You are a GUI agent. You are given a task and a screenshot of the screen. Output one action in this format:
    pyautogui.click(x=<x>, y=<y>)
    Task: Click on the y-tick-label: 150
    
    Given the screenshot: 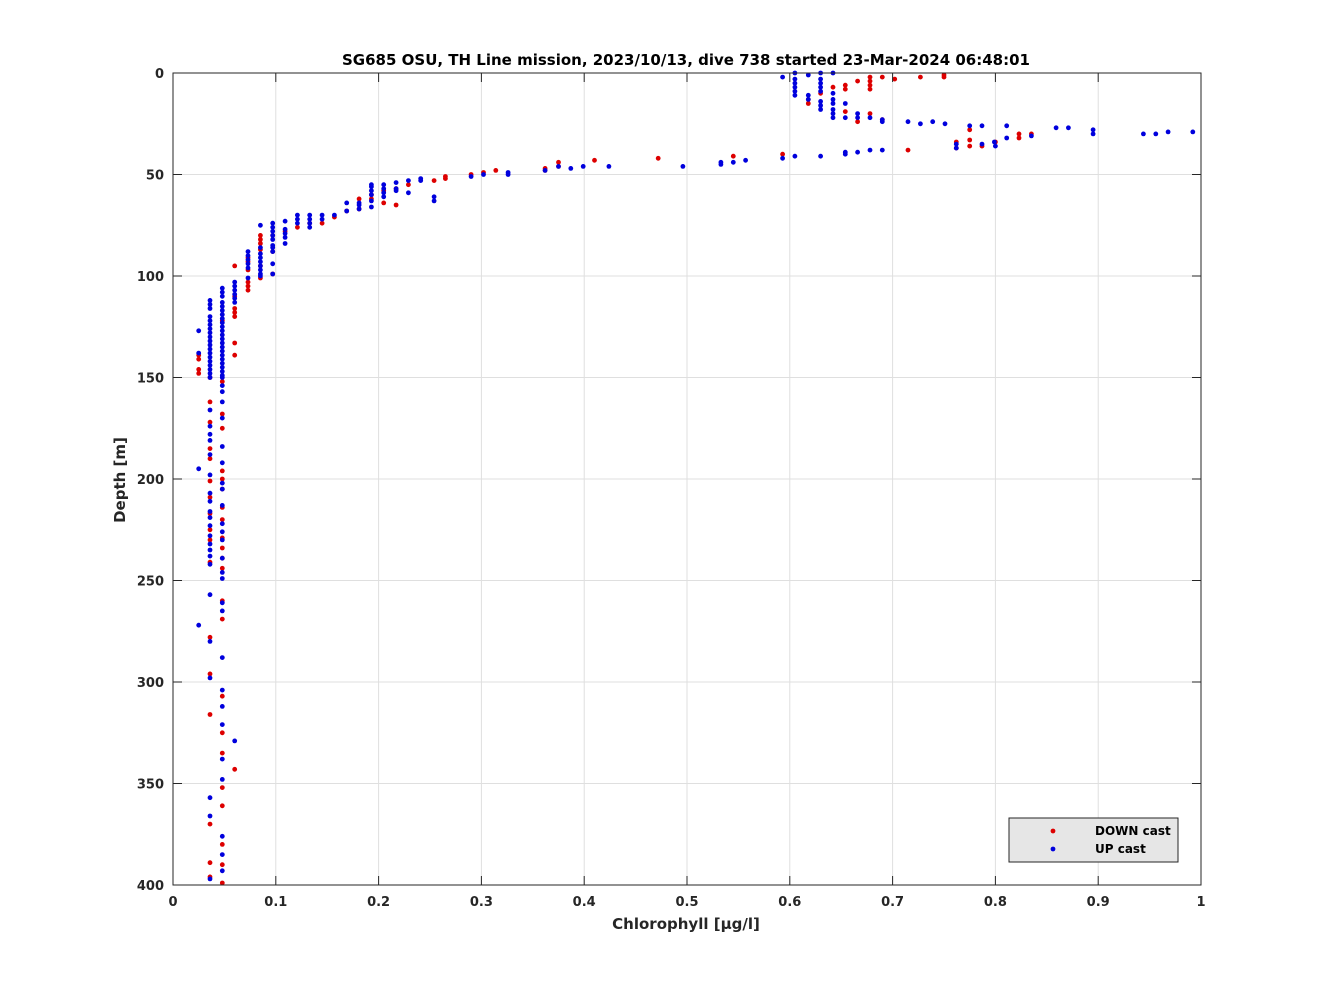 What is the action you would take?
    pyautogui.click(x=150, y=379)
    